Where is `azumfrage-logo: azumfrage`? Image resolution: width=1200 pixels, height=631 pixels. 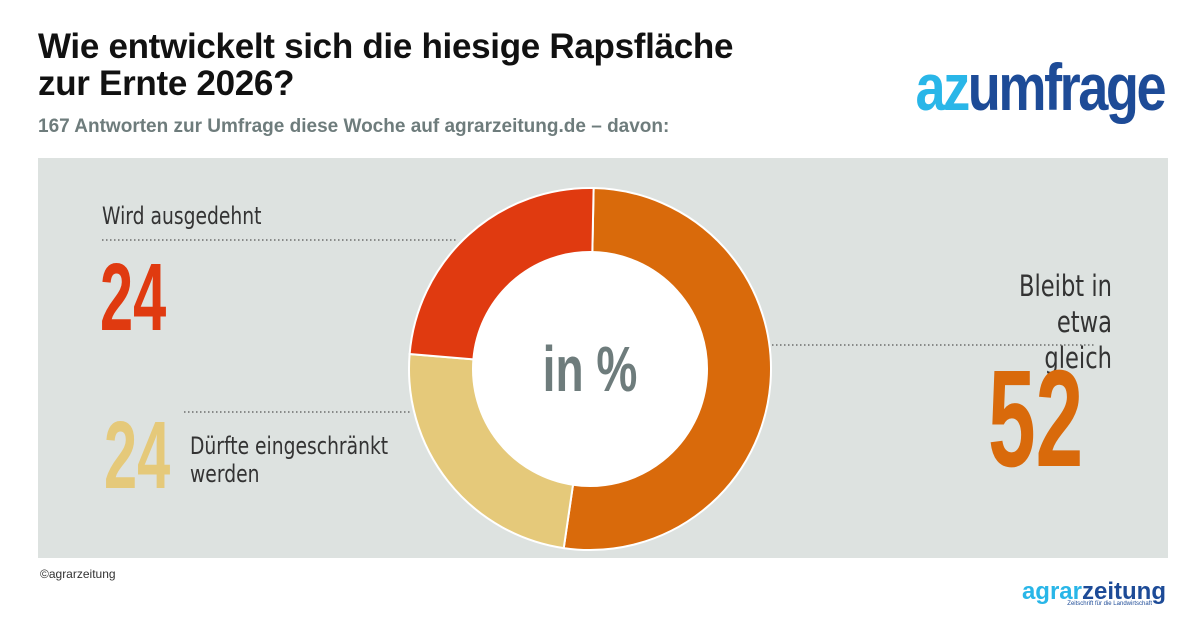 azumfrage-logo: azumfrage is located at coordinates (1041, 87).